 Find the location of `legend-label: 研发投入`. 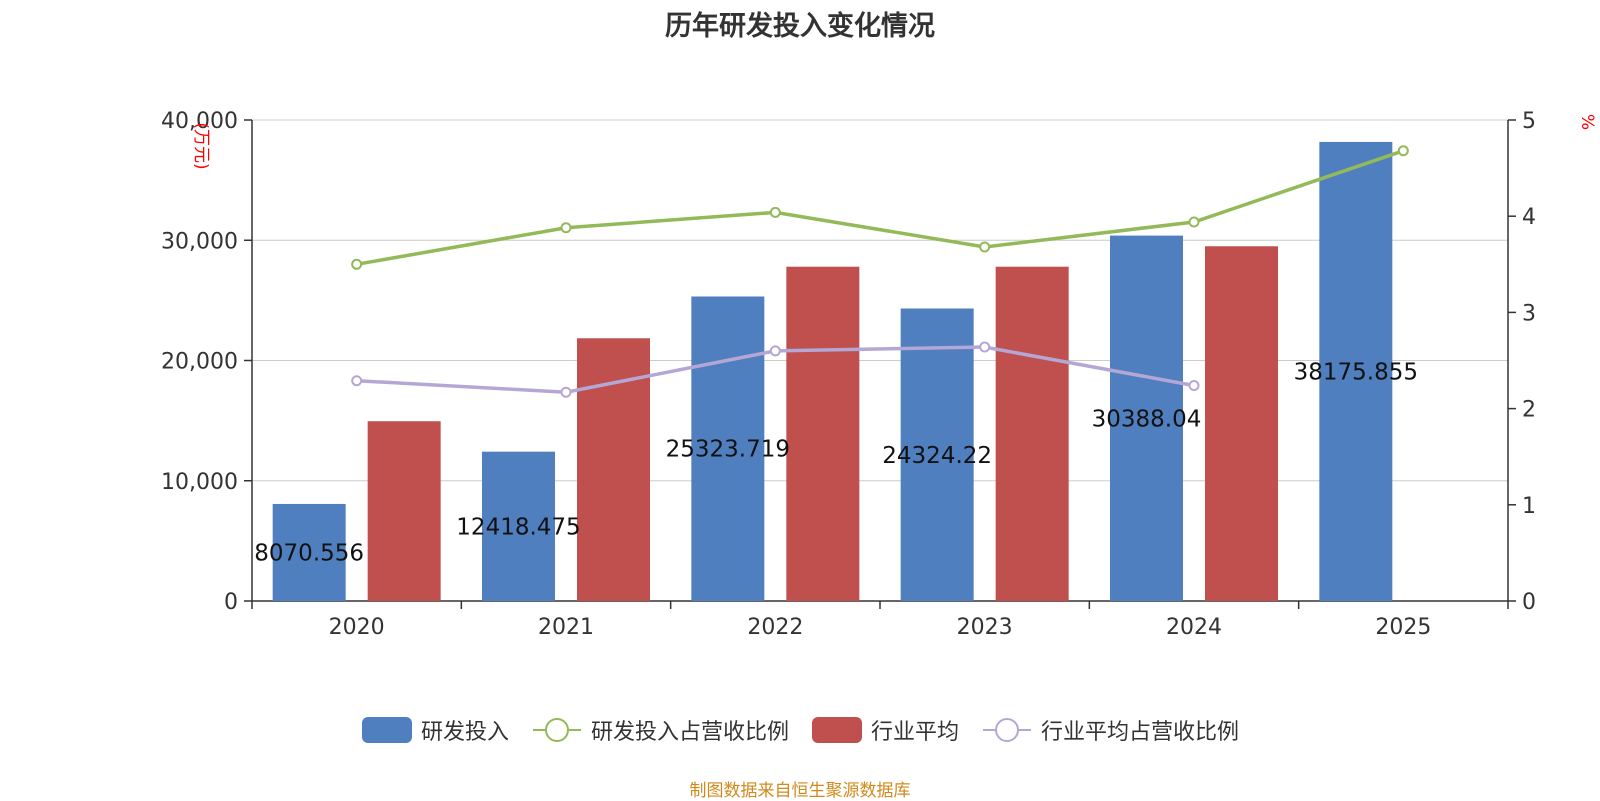

legend-label: 研发投入 is located at coordinates (464, 732).